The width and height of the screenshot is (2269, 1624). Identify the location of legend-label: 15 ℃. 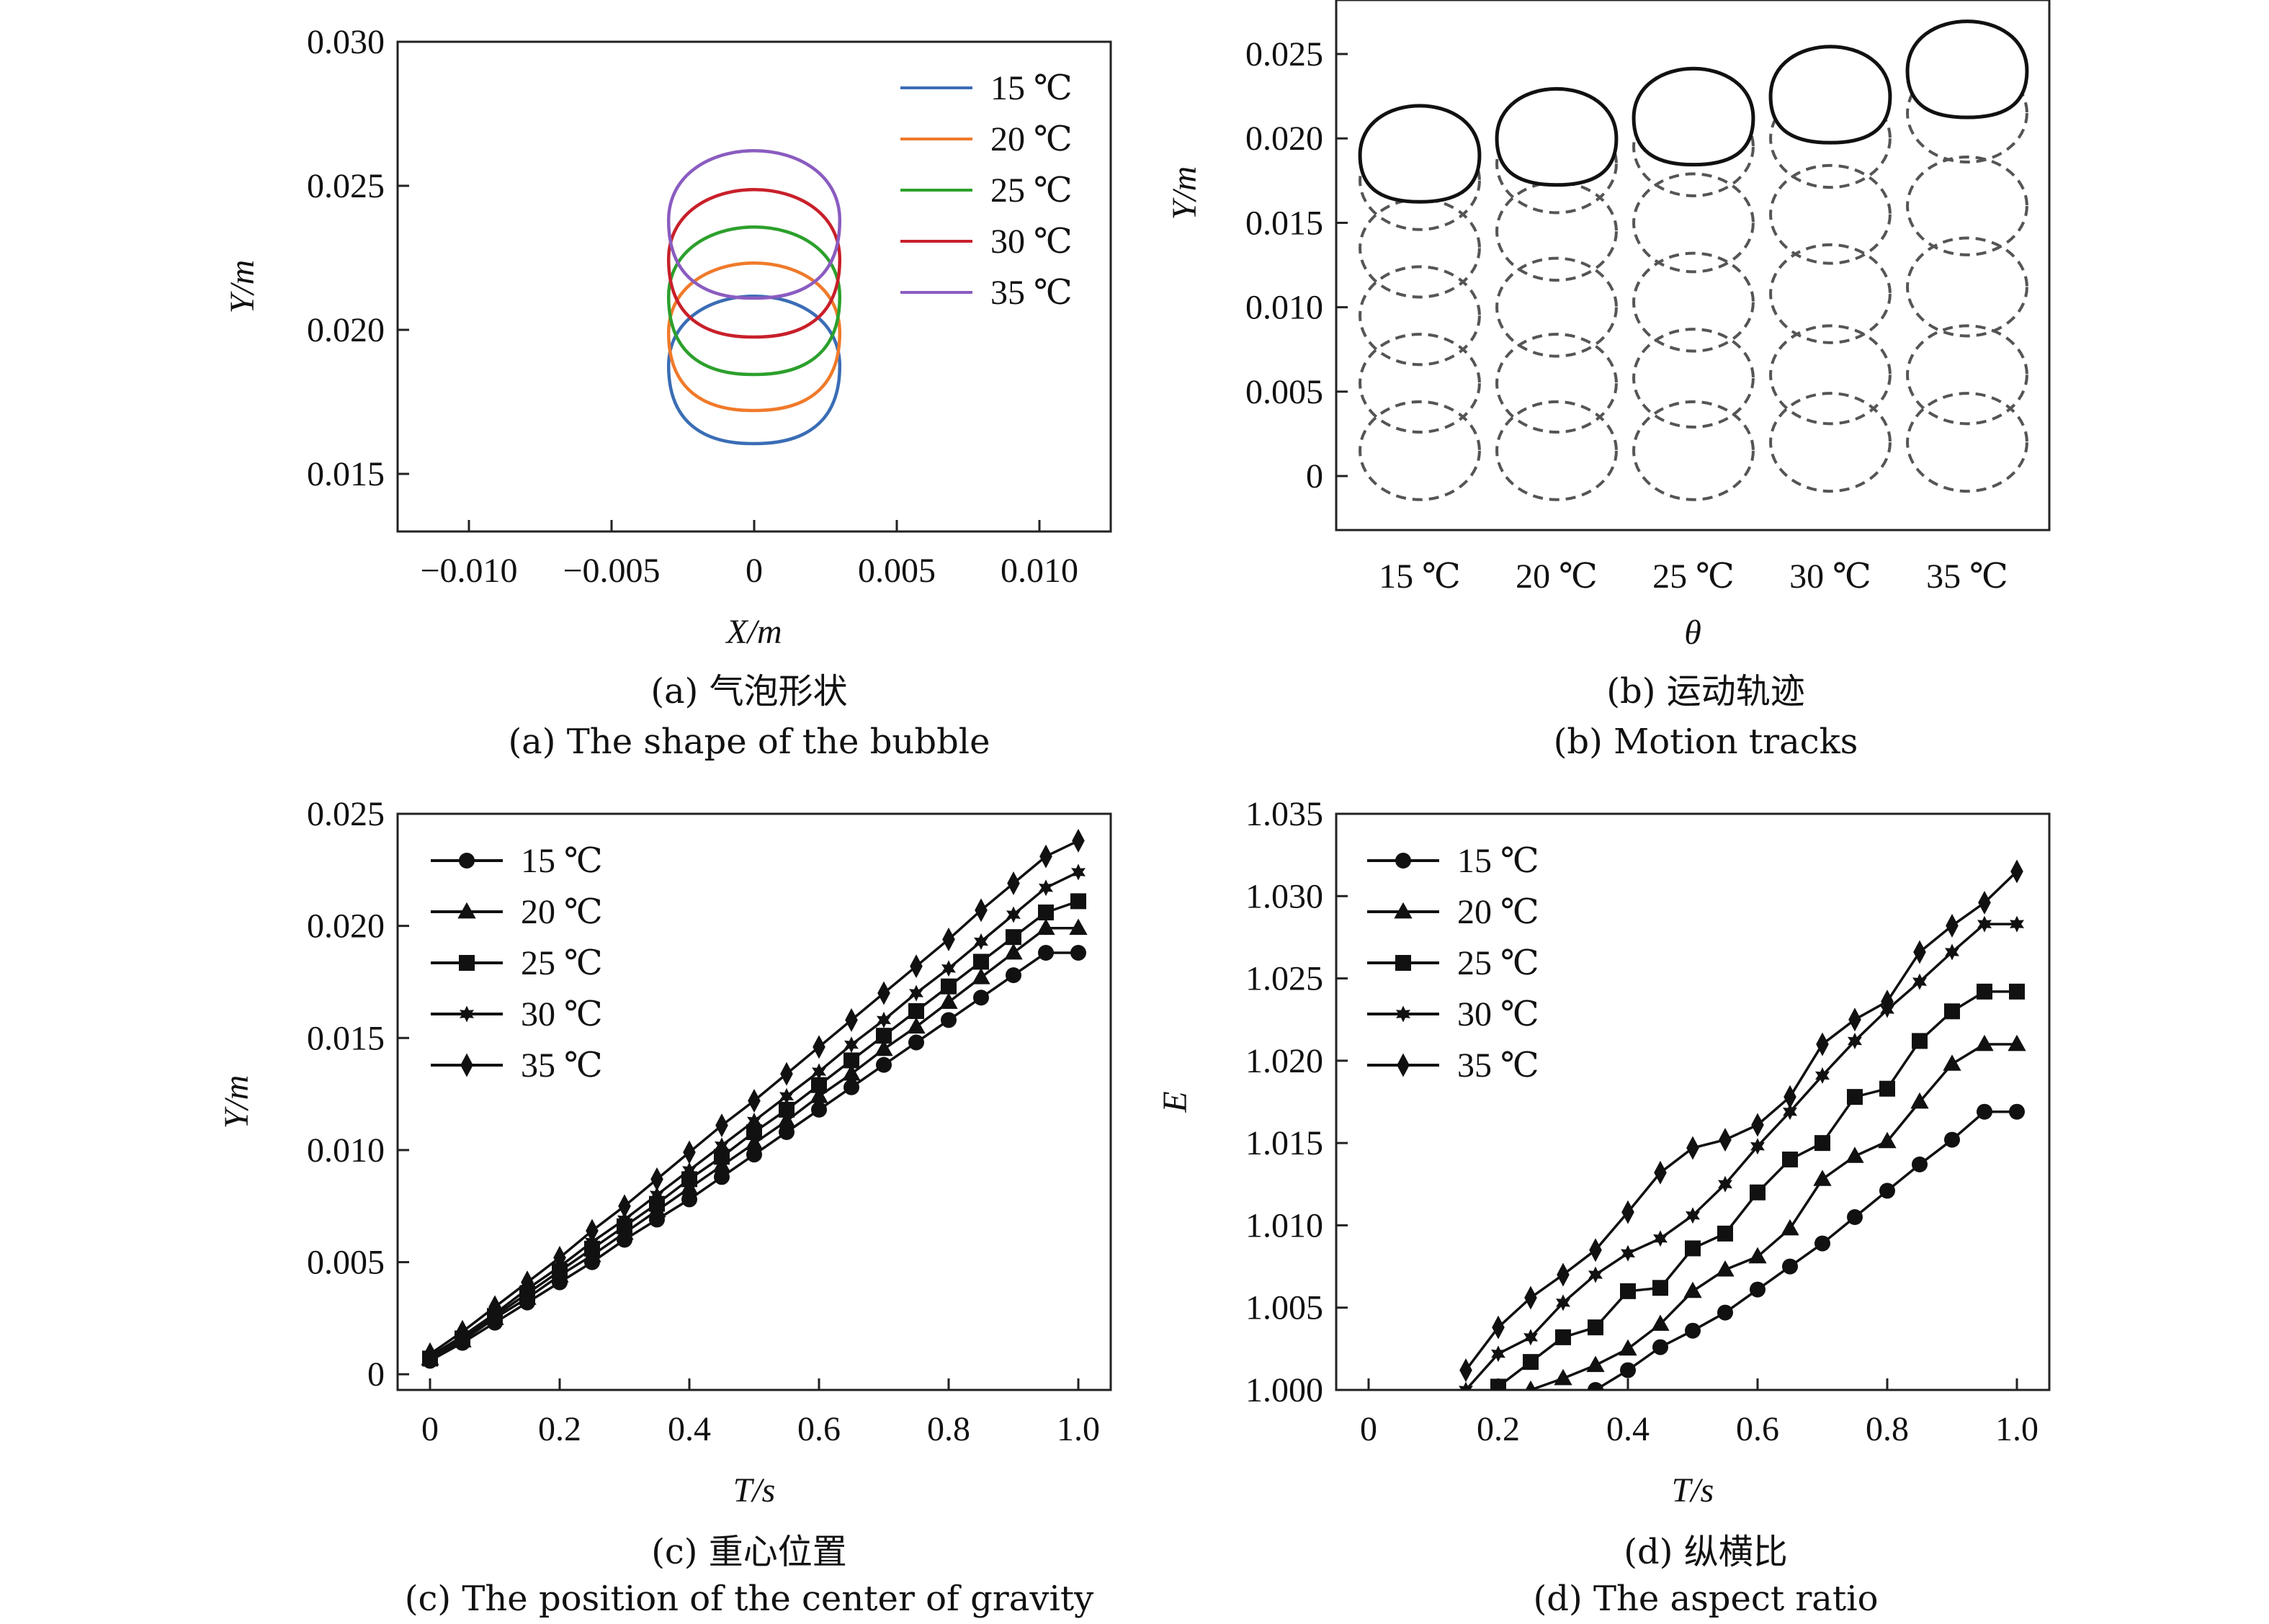
(1498, 861).